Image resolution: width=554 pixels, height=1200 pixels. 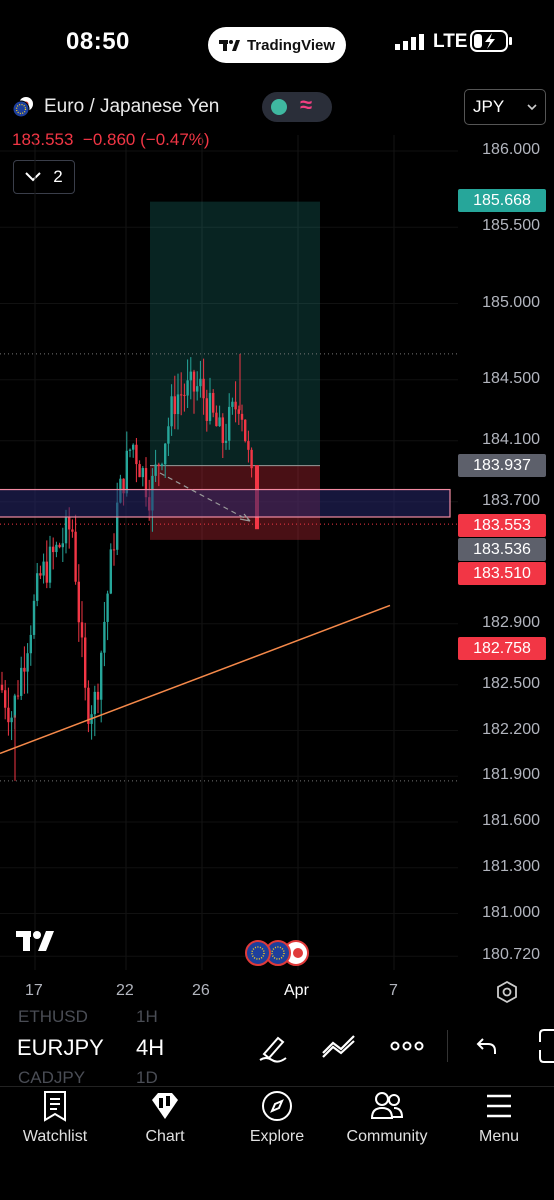 I want to click on ghost-prev-tf: 1H, so click(x=147, y=1016).